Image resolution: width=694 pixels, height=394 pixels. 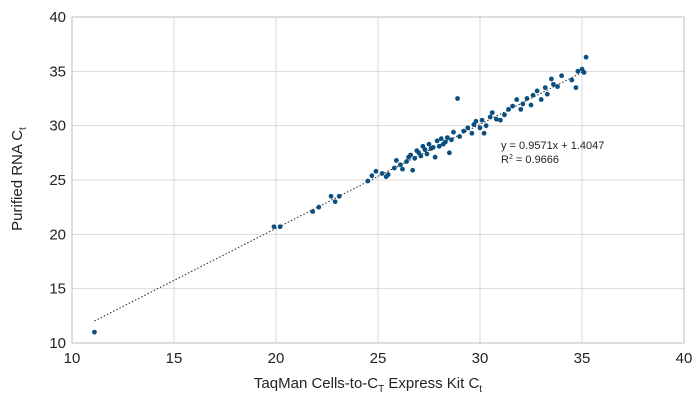 What do you see at coordinates (57, 126) in the screenshot?
I see `y-tick-label: 30` at bounding box center [57, 126].